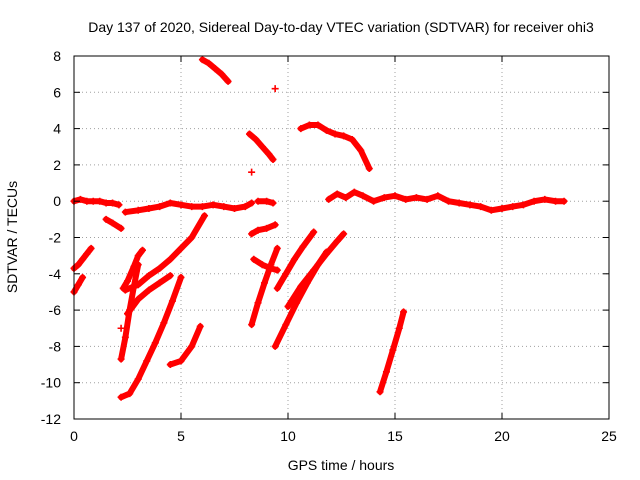 The width and height of the screenshot is (640, 480). What do you see at coordinates (51, 383) in the screenshot?
I see `y-tick-label: -10` at bounding box center [51, 383].